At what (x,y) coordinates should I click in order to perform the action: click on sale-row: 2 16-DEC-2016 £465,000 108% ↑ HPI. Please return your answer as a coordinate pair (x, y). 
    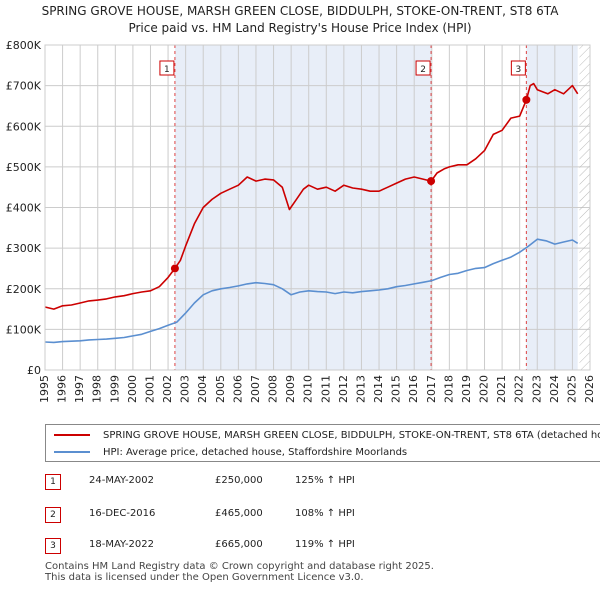
    Looking at the image, I should click on (245, 516).